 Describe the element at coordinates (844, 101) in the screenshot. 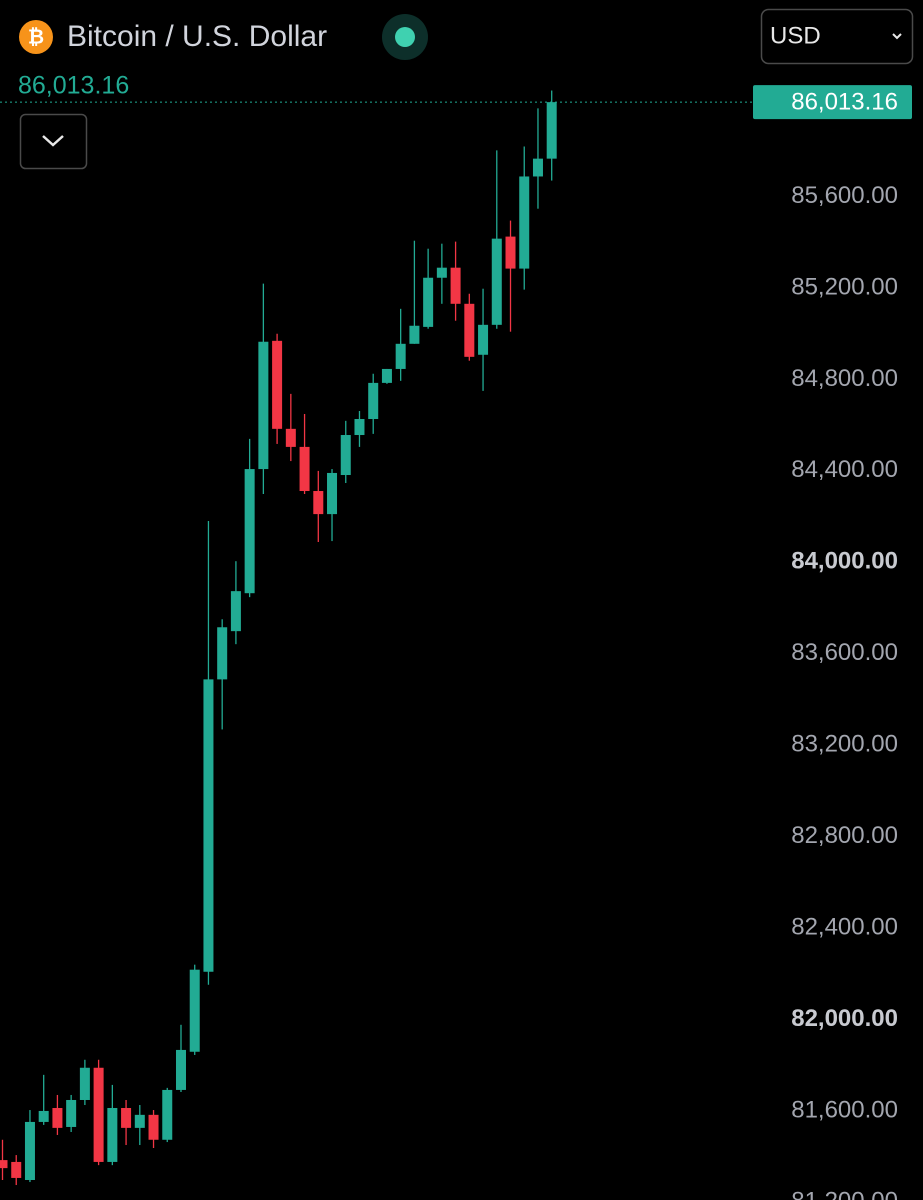

I see `last-price-label: 86,013.16` at that location.